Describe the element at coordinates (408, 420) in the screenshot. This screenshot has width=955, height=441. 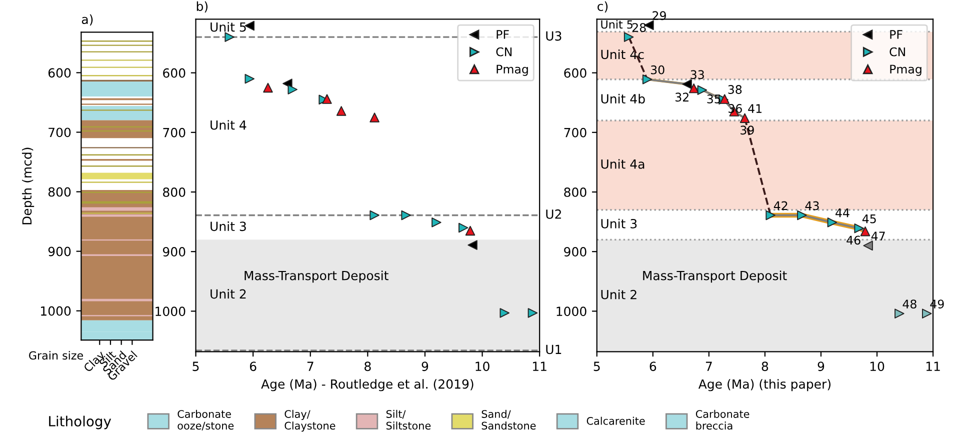
I see `legend-label: Silt/ Siltstone` at that location.